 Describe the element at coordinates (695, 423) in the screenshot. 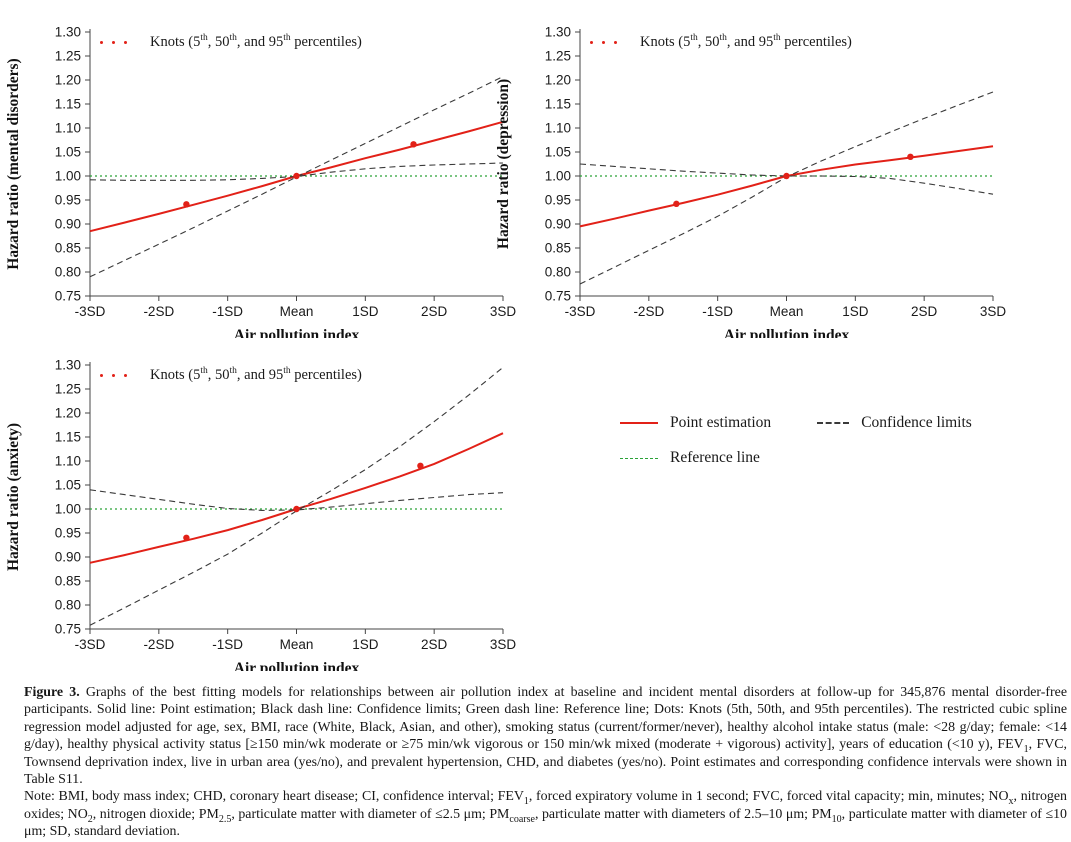

I see `legend-item-point-estimation: Point estimation` at that location.